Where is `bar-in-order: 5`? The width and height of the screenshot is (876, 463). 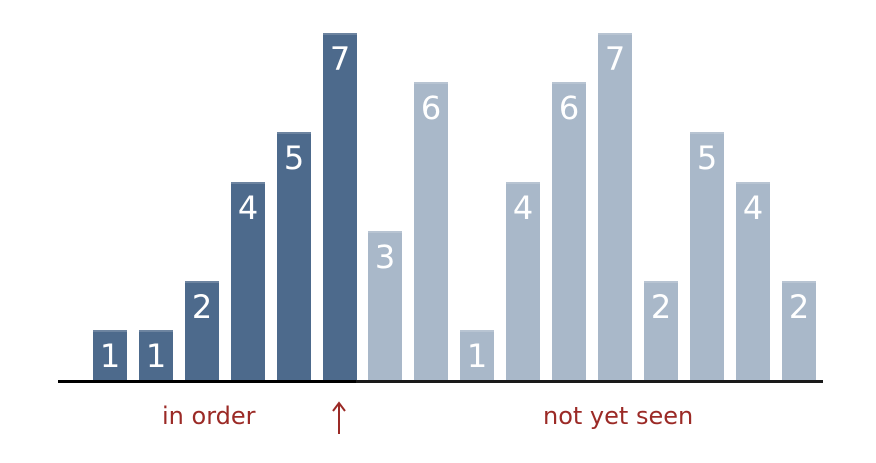
bar-in-order: 5 is located at coordinates (294, 256).